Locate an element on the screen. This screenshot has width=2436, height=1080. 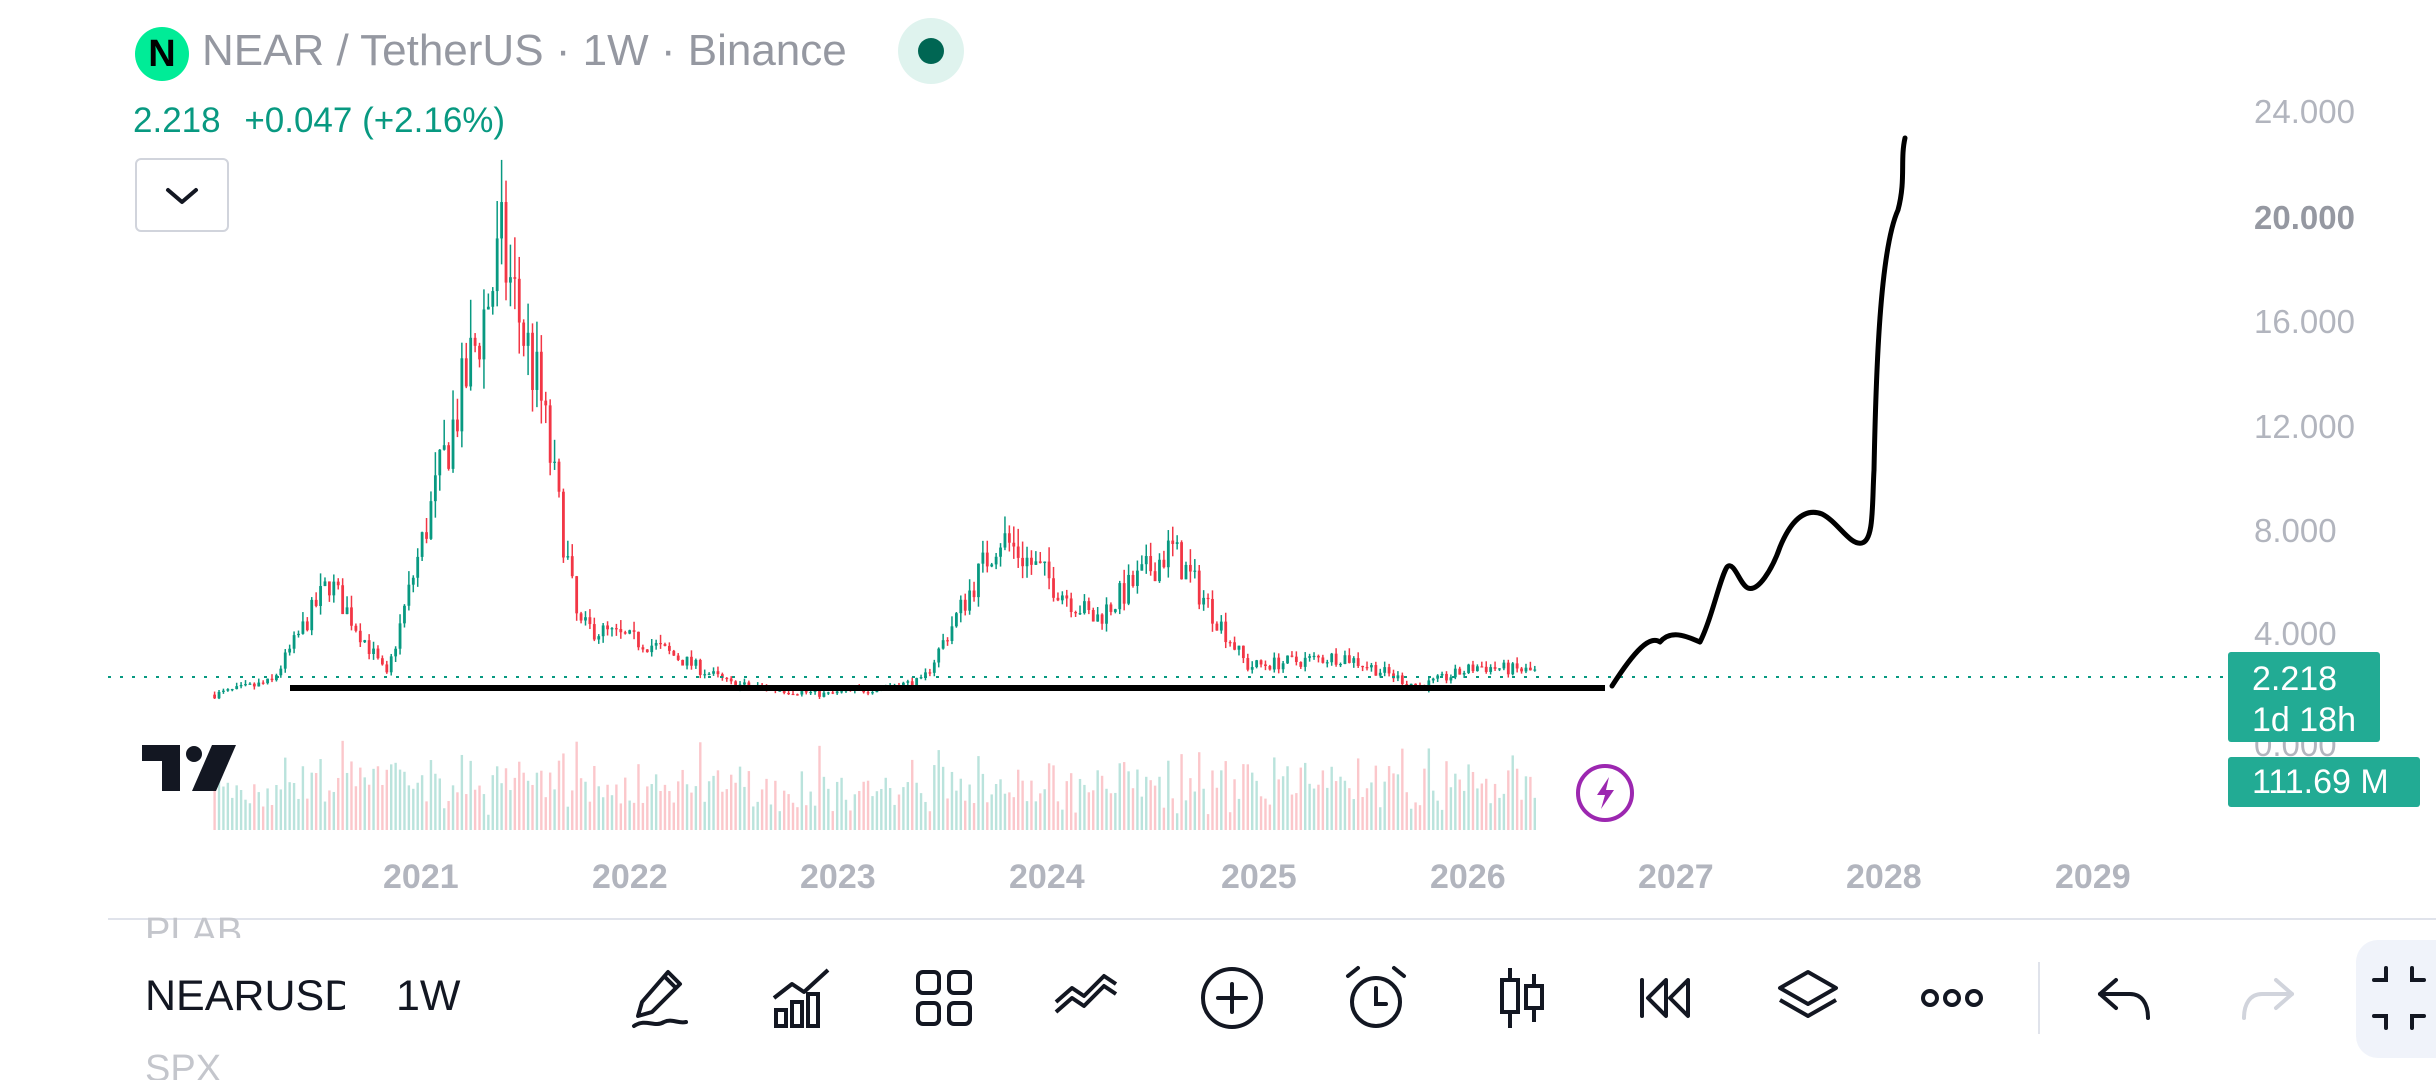
redo-icon is located at coordinates (2270, 998).